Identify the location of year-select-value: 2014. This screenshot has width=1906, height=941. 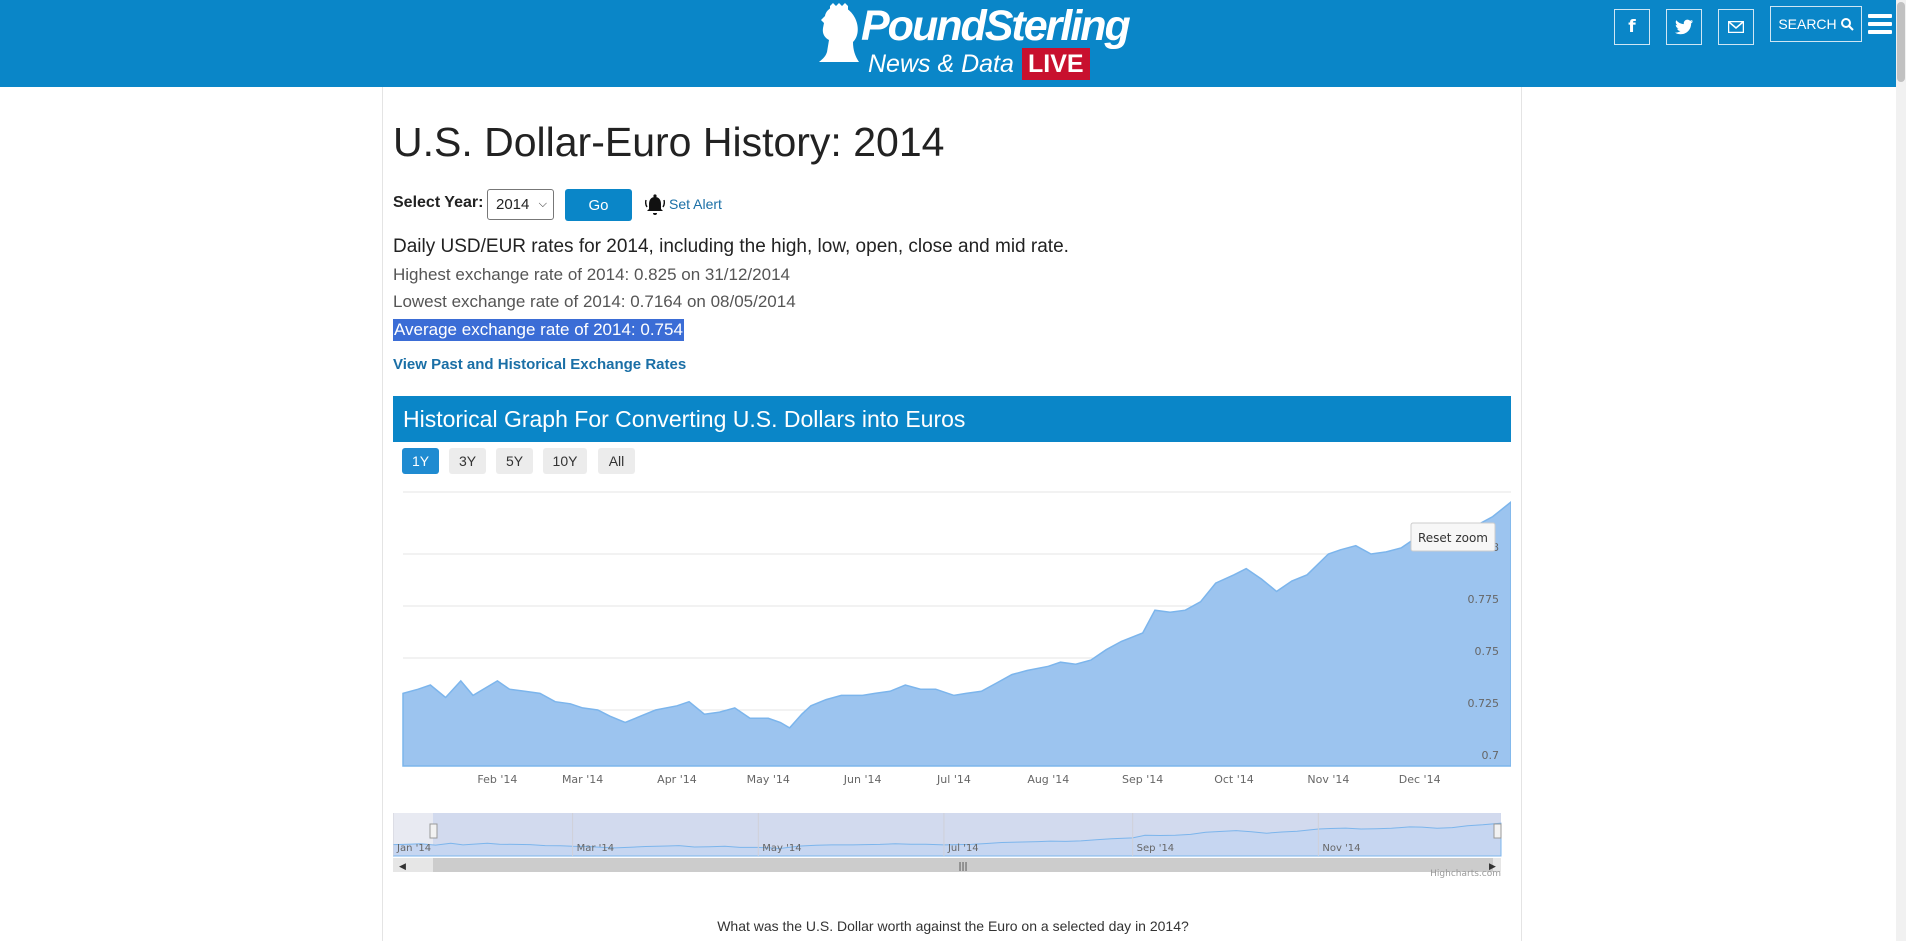
(513, 204).